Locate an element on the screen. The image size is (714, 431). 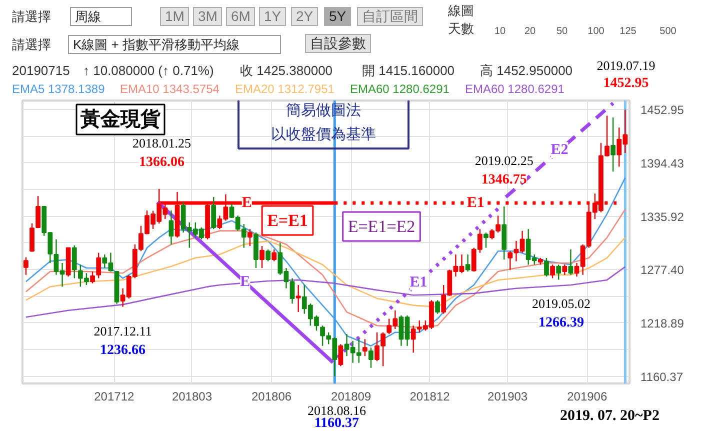
annotation: E=E1 is located at coordinates (287, 220).